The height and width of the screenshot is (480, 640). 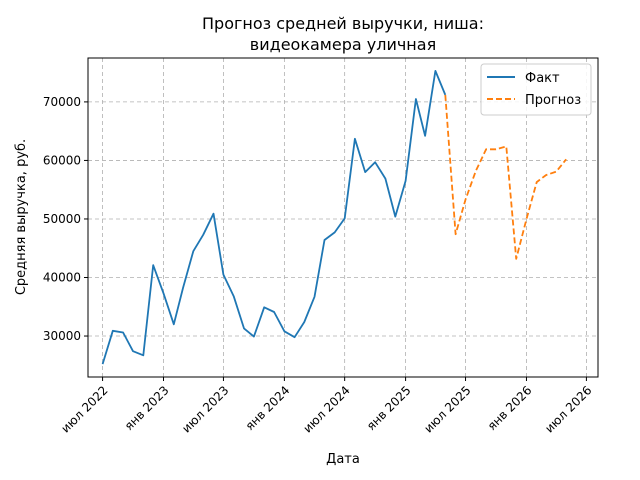 I want to click on legend-label-fact: Факт, so click(x=542, y=78).